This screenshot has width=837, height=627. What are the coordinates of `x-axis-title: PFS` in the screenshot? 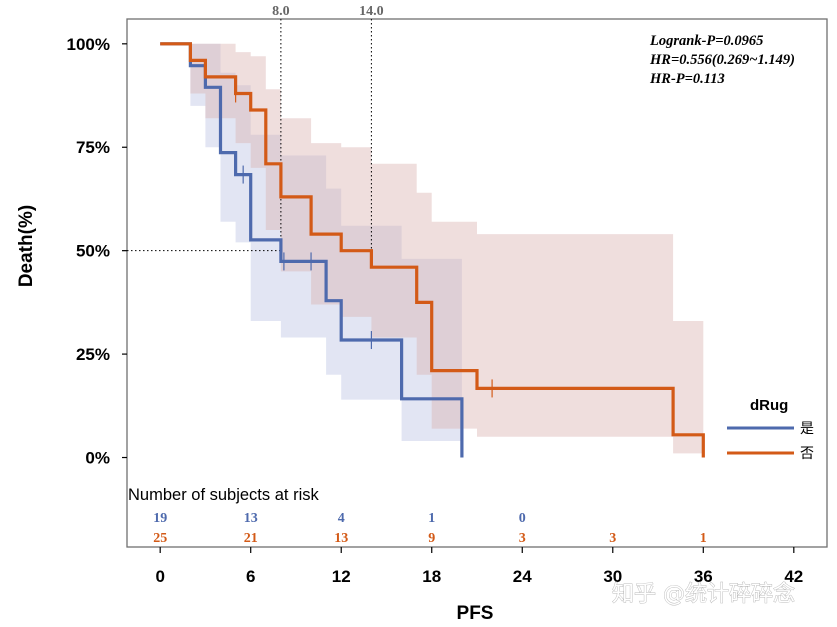 It's located at (475, 613).